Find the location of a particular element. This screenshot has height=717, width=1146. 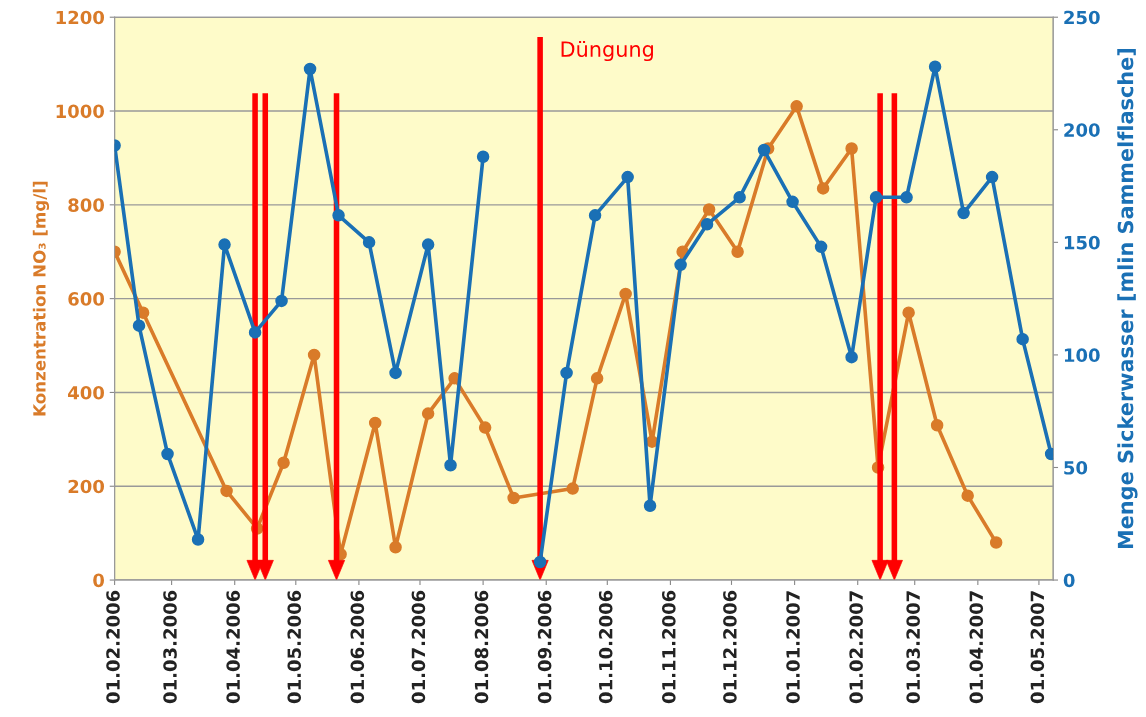

y-tick-label: 600 is located at coordinates (86, 299).